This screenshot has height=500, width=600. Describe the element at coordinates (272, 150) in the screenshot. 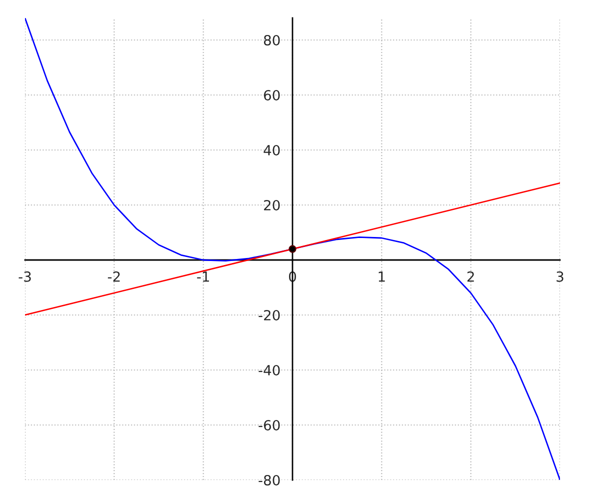

I see `y-tick-label: 40` at that location.